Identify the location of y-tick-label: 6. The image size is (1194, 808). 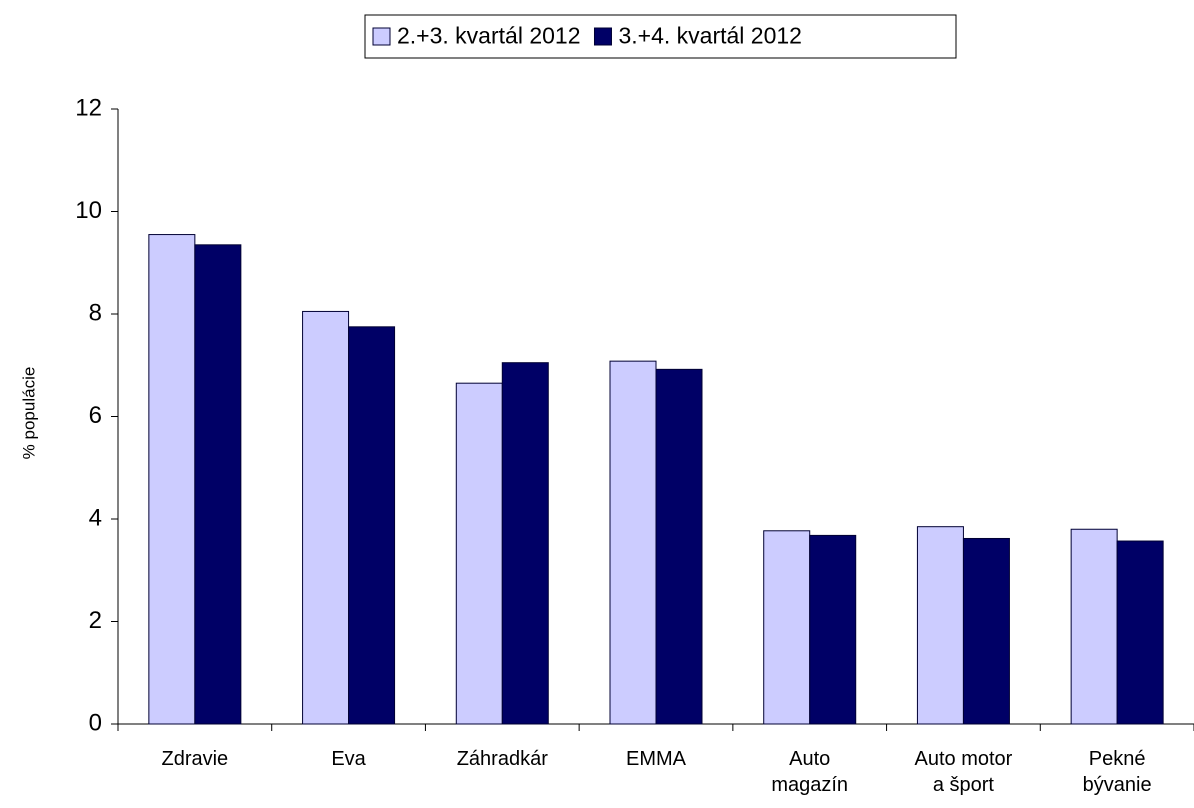
(95, 415).